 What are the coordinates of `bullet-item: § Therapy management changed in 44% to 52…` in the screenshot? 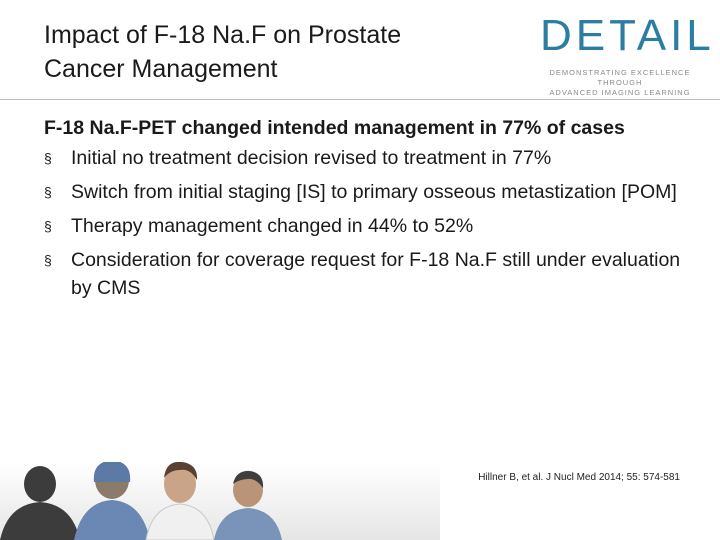 It's located at (369, 226).